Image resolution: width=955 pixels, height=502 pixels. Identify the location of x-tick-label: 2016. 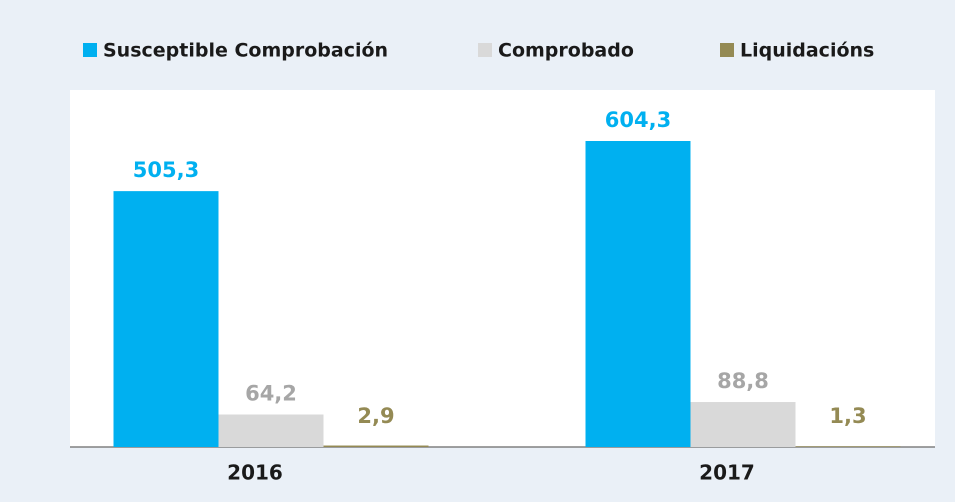
(255, 473).